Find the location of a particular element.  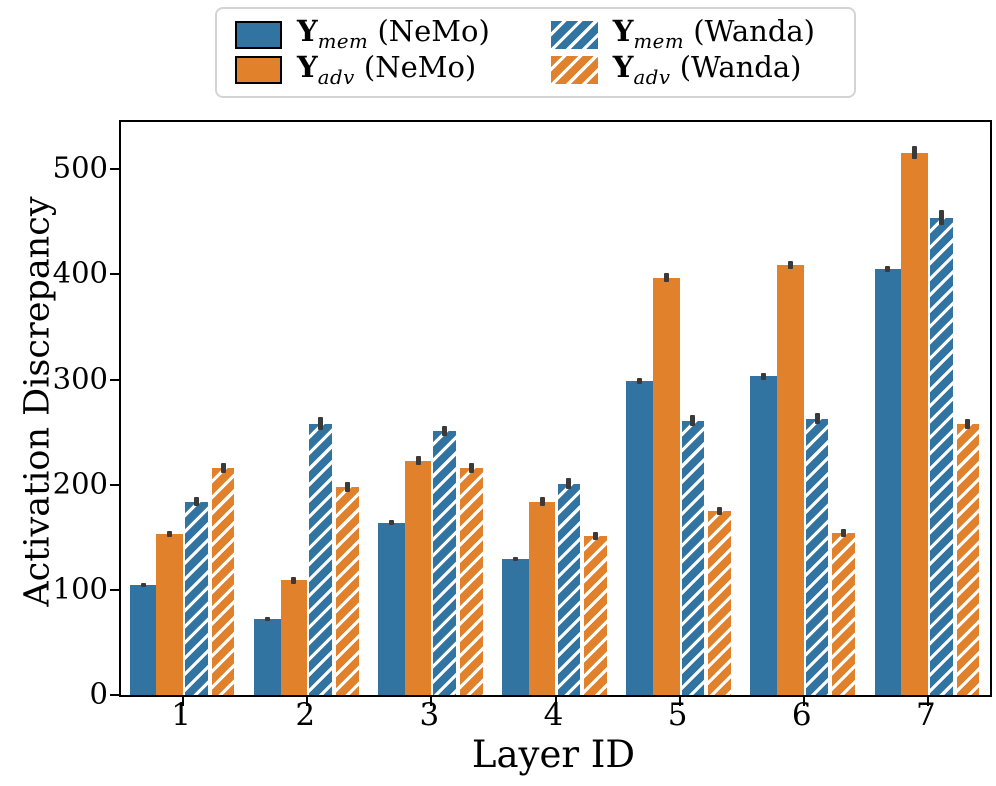

legend-entry-mem-wanda: Ymem (Wanda) is located at coordinates (693, 34).